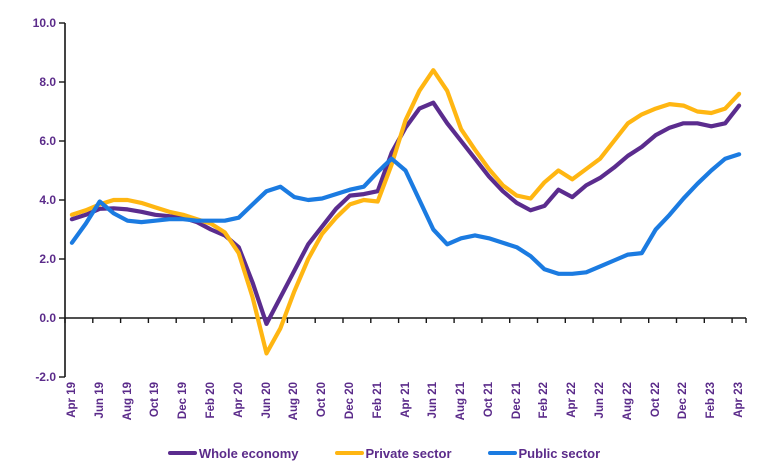 The height and width of the screenshot is (471, 768). I want to click on y-axis-label: 6.0, so click(47, 141).